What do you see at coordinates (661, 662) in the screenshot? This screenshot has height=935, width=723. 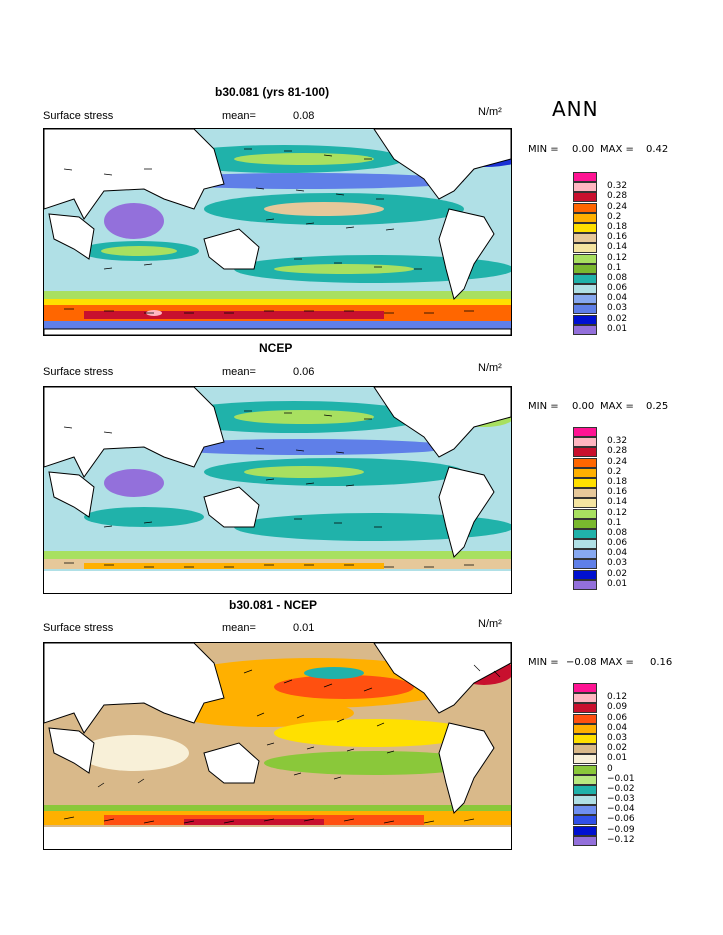 I see `panel-3-max-value: 0.16` at bounding box center [661, 662].